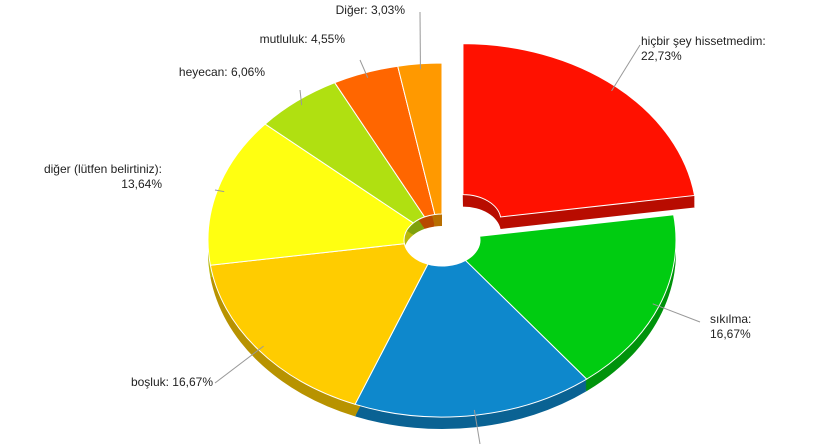  What do you see at coordinates (661, 56) in the screenshot?
I see `value-label: 22,73%` at bounding box center [661, 56].